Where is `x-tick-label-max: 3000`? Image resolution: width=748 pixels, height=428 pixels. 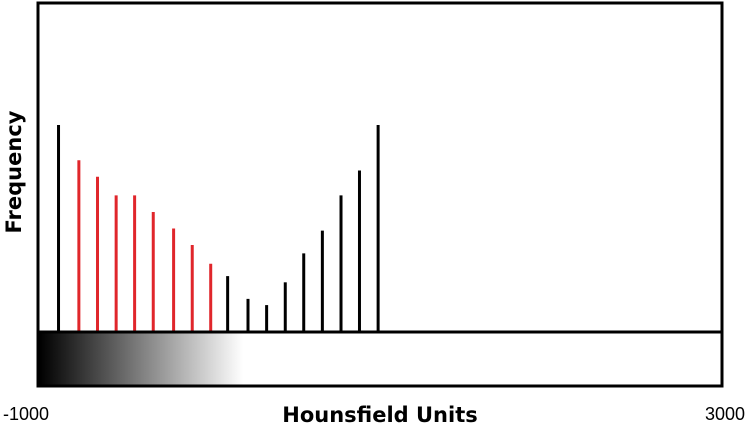
x-tick-label-max: 3000 is located at coordinates (725, 414).